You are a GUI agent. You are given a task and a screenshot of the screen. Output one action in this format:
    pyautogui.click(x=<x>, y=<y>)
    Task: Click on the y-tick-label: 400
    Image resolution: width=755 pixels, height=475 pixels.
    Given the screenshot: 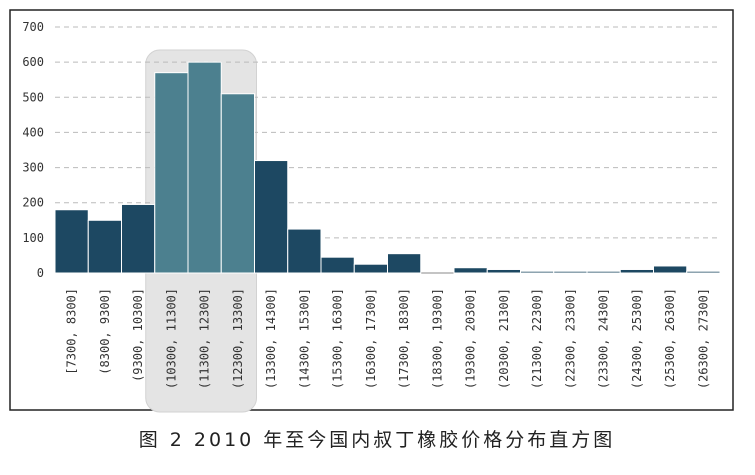 What is the action you would take?
    pyautogui.click(x=33, y=132)
    